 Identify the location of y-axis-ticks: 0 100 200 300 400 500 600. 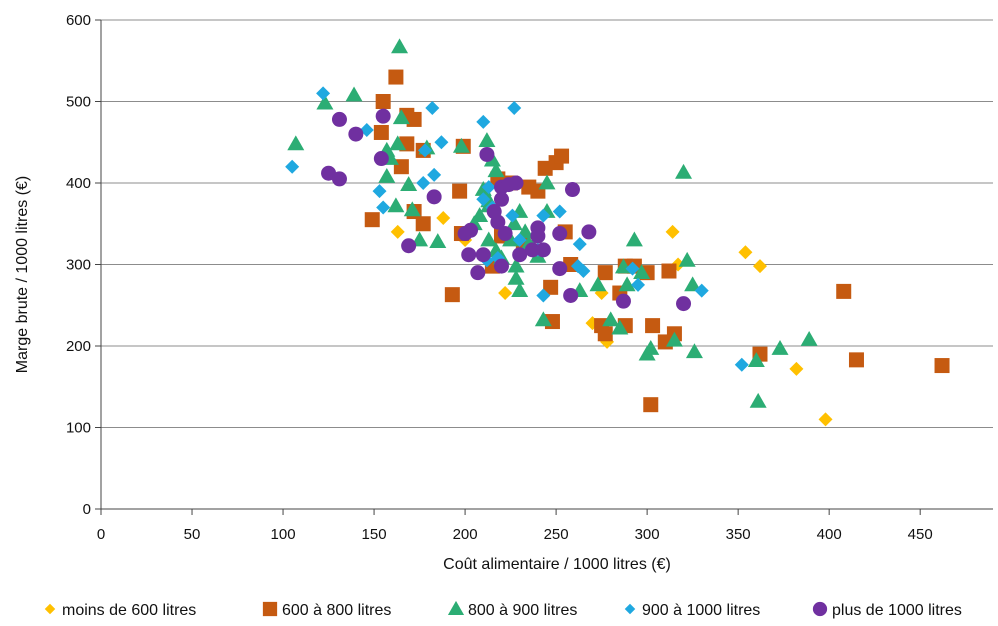
(83, 265).